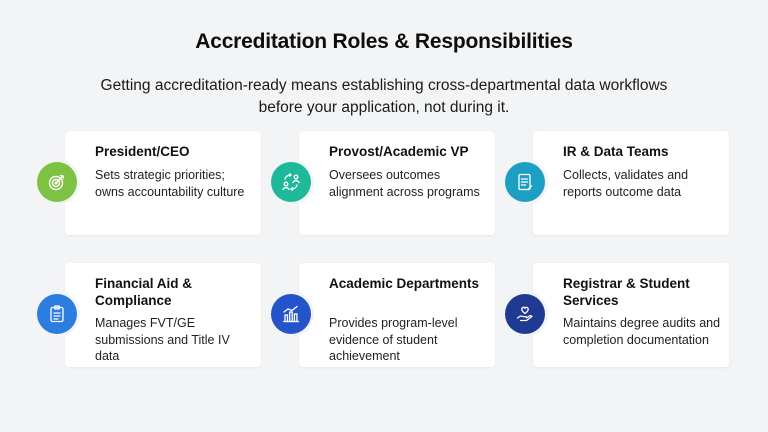  I want to click on role-title: Registrar & Student Services, so click(626, 292).